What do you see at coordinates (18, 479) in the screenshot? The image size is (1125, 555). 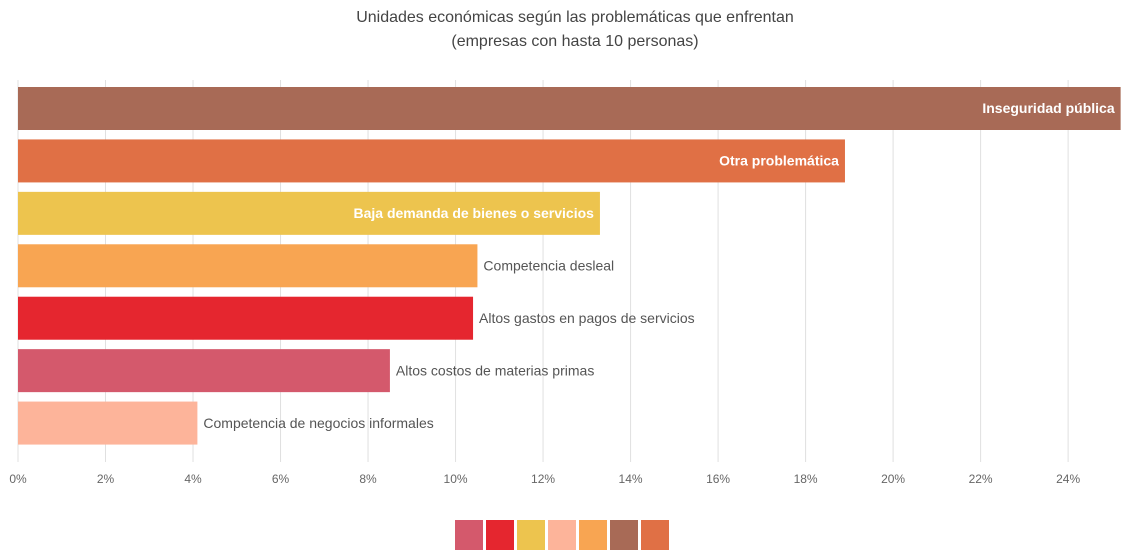 I see `x-tick-label: 0%` at bounding box center [18, 479].